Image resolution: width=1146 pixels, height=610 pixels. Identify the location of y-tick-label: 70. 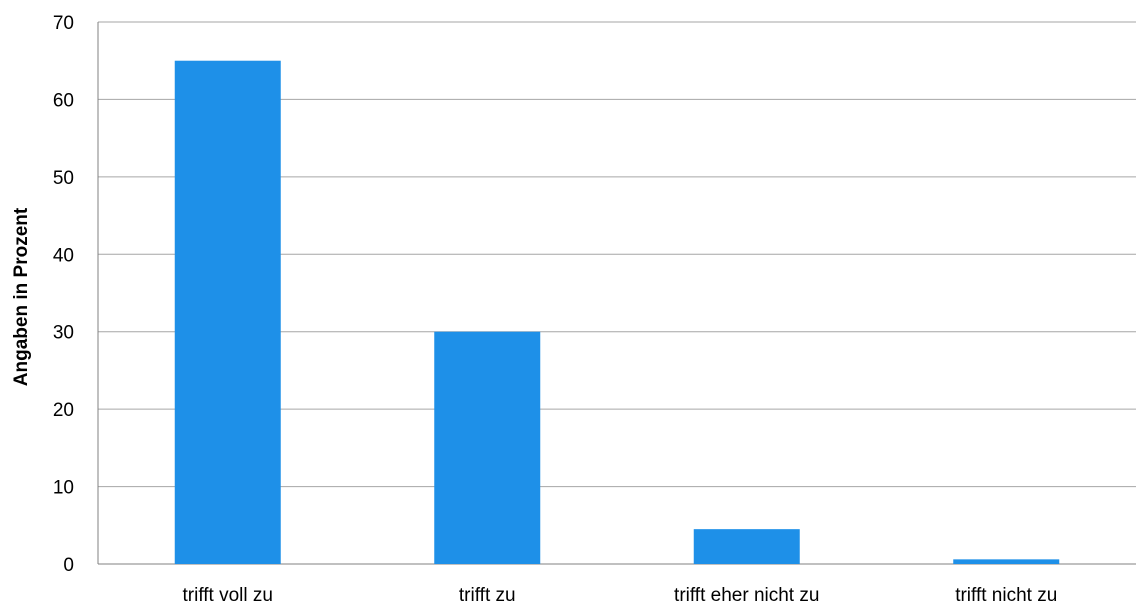
(63, 23).